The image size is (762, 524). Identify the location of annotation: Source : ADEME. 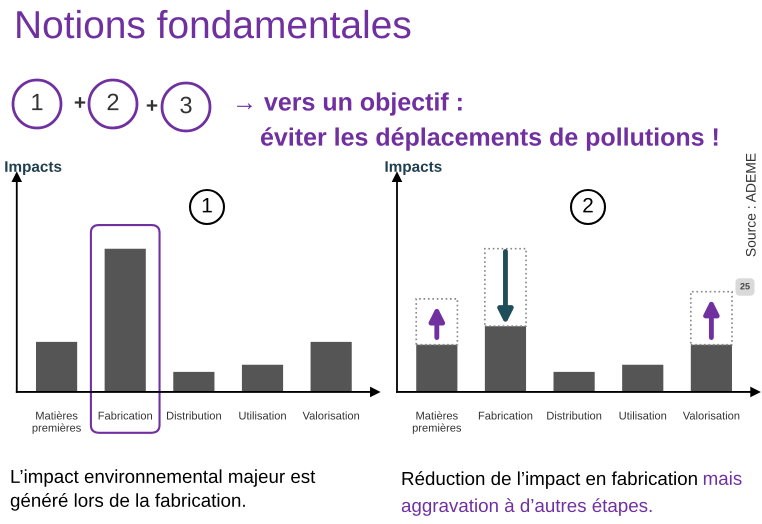
(751, 204).